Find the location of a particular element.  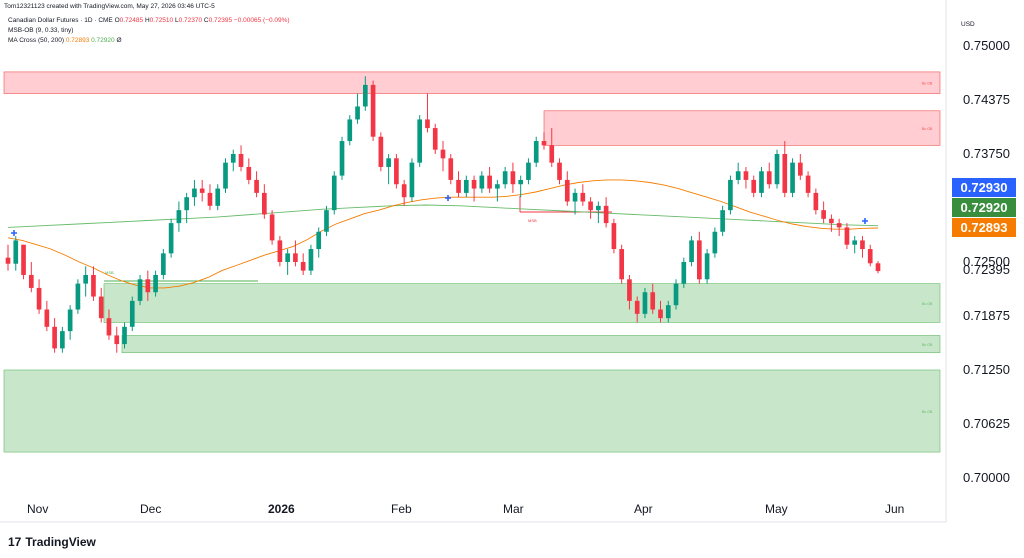

ma-cross-name: MA Cross (50, 200) is located at coordinates (36, 40).